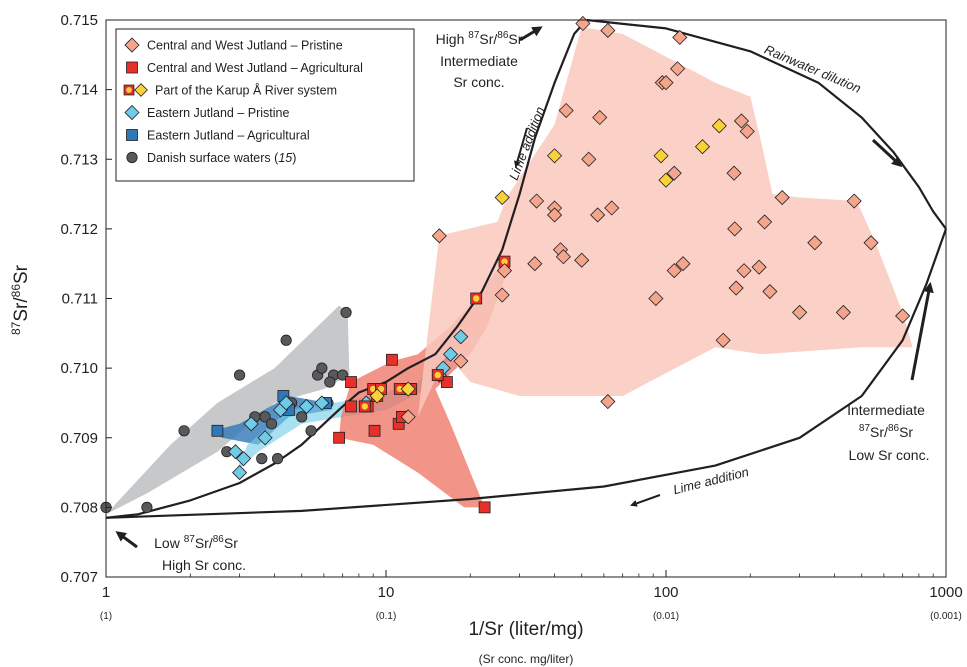 The height and width of the screenshot is (667, 967). What do you see at coordinates (531, 34) in the screenshot?
I see `arrow-high-ratio` at bounding box center [531, 34].